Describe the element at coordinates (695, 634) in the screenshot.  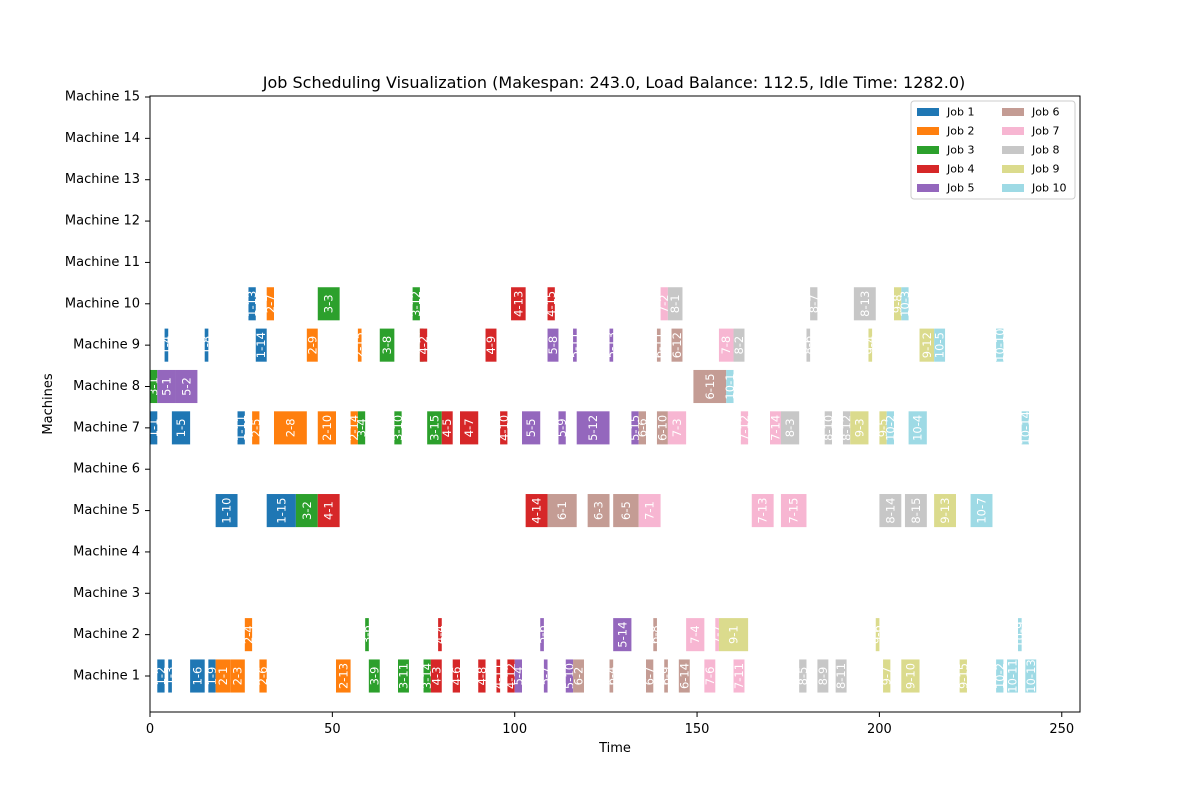
I see `task-label-7-4: 7-4` at that location.